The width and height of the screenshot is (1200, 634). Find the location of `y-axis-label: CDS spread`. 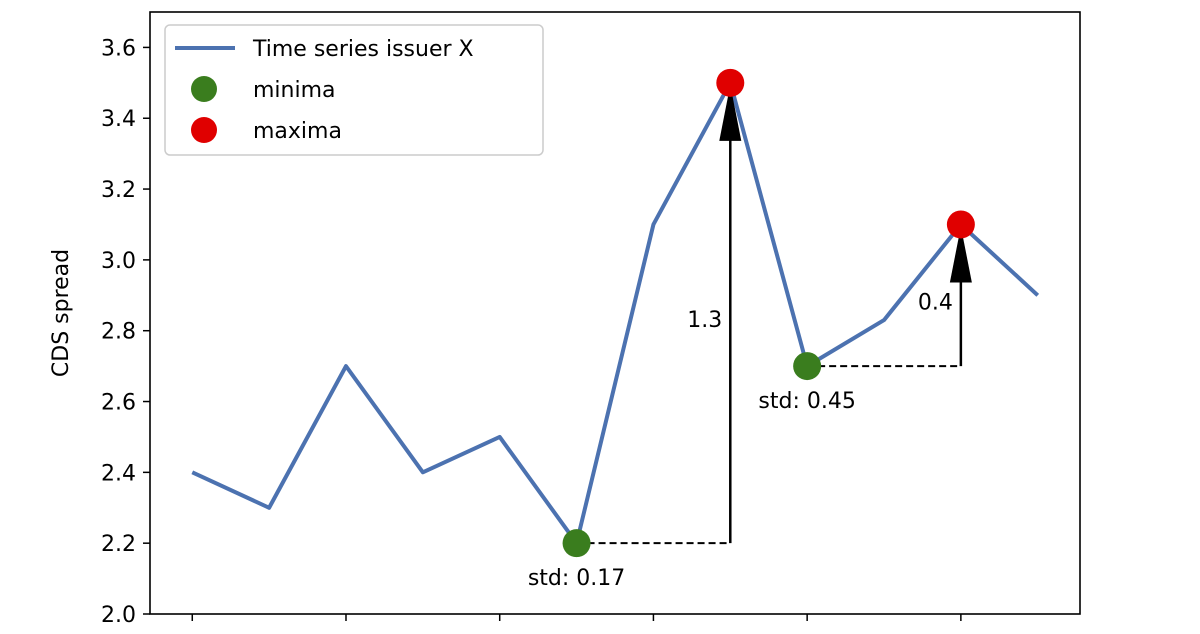

y-axis-label: CDS spread is located at coordinates (61, 313).